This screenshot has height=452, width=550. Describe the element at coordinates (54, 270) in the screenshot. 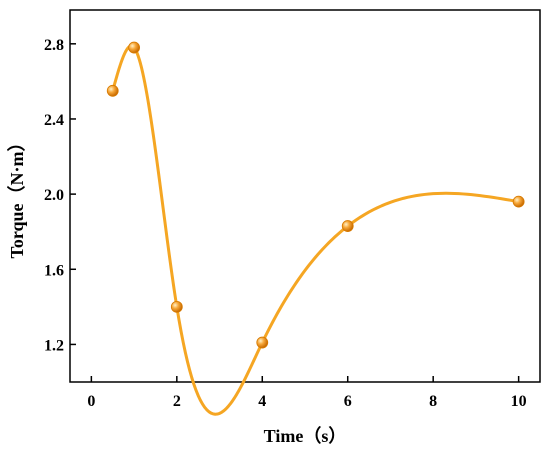

I see `y-tick-label: 1.6` at that location.